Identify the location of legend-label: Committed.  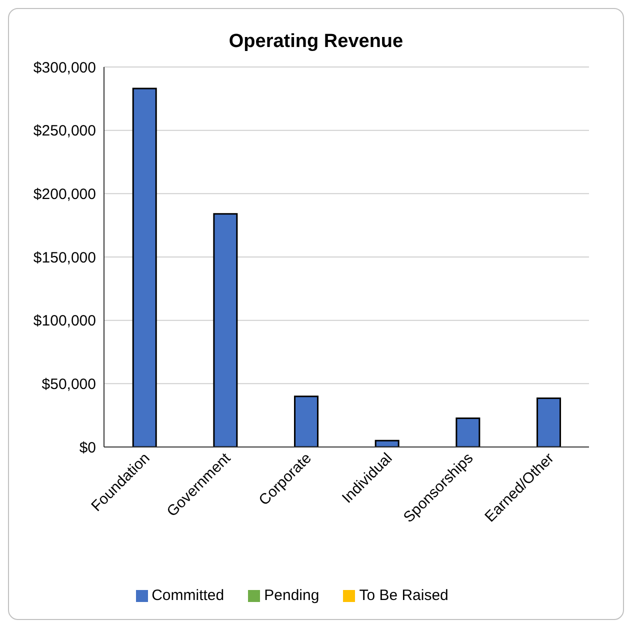
(188, 595).